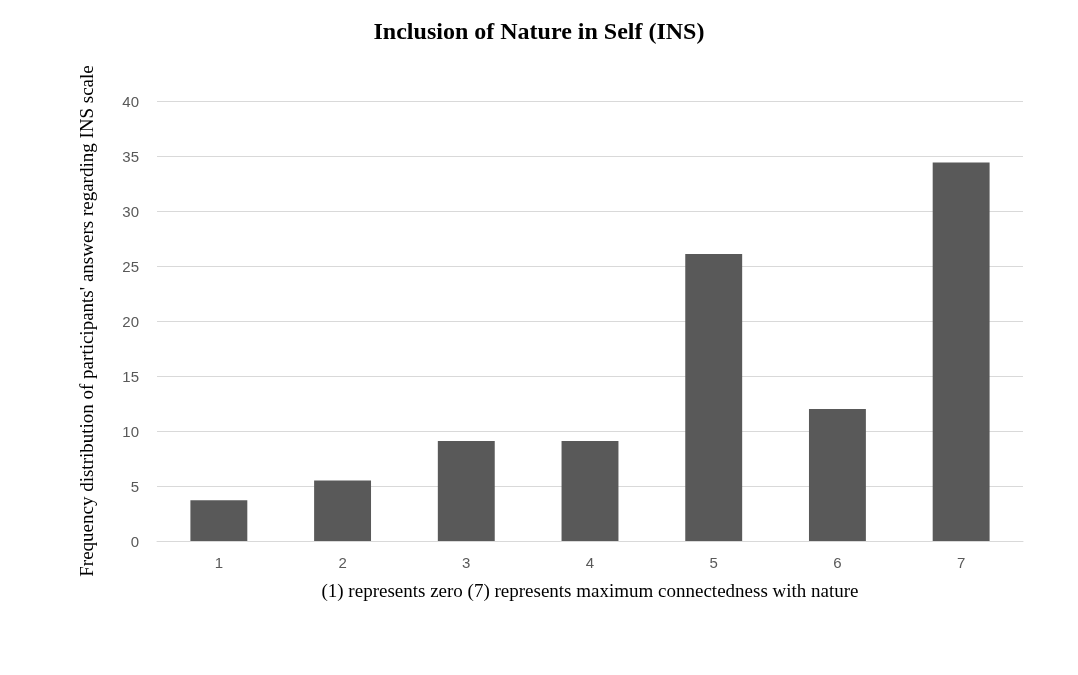 Image resolution: width=1078 pixels, height=675 pixels. I want to click on y-axis-title: Frequency distribution of participants' answers regarding INS scale, so click(86, 321).